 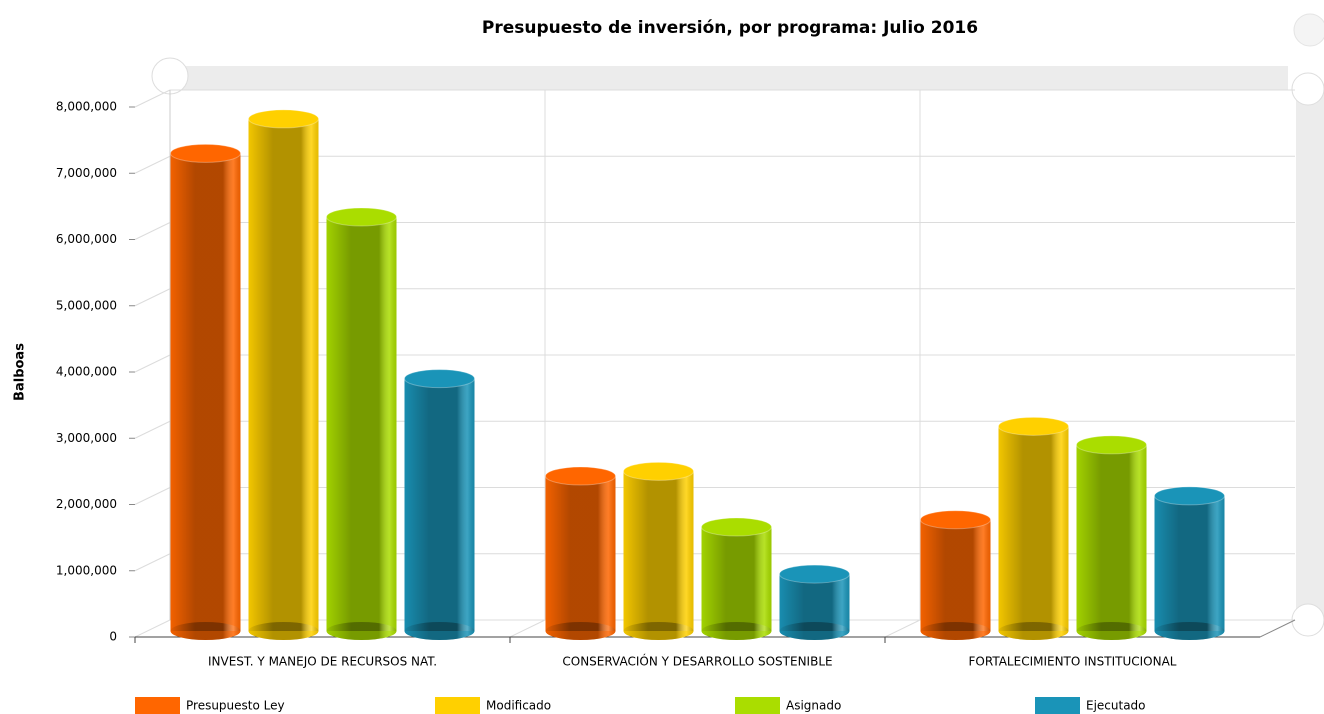 What do you see at coordinates (1116, 706) in the screenshot?
I see `legend-label: Ejecutado` at bounding box center [1116, 706].